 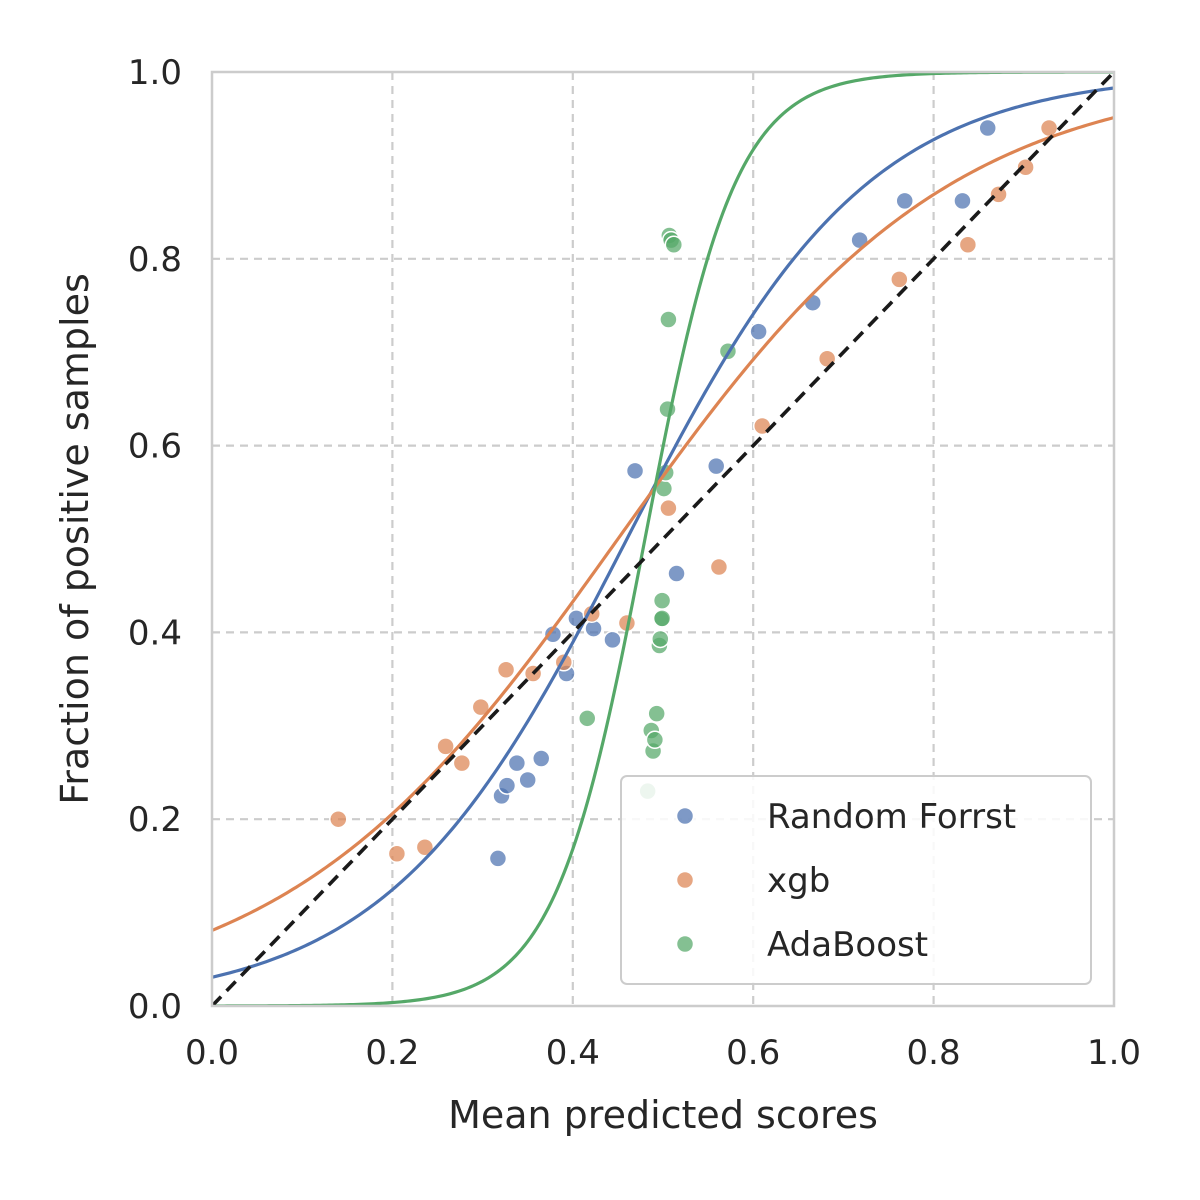 I want to click on legend-item: xgb, so click(x=752, y=881).